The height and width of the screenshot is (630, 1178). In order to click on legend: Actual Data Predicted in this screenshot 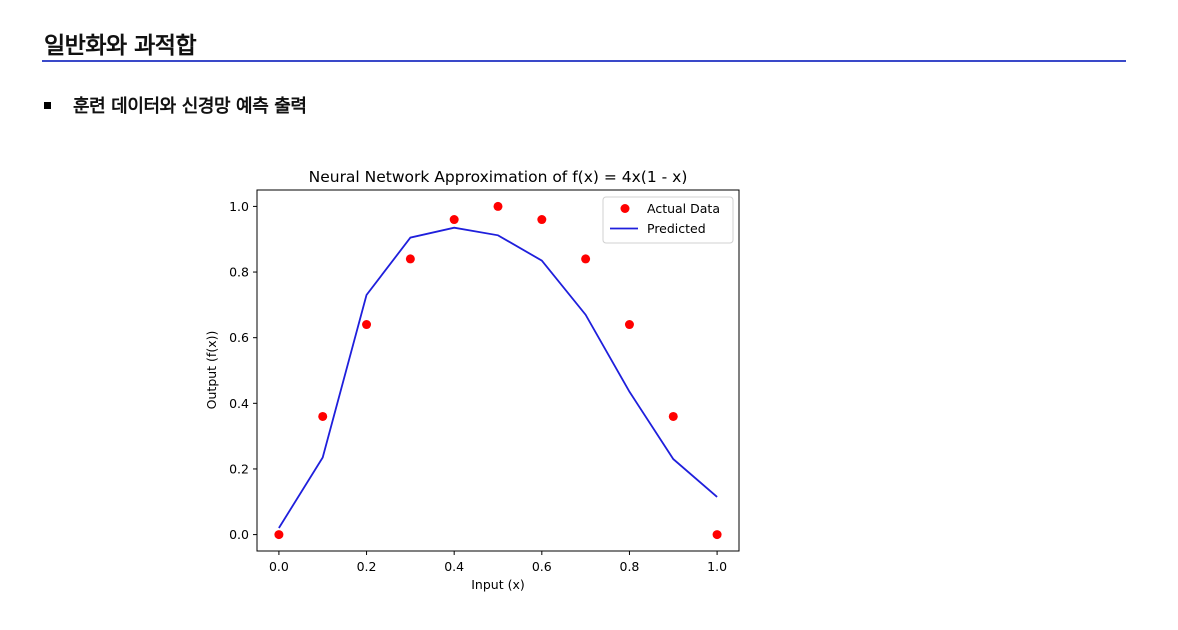, I will do `click(668, 220)`.